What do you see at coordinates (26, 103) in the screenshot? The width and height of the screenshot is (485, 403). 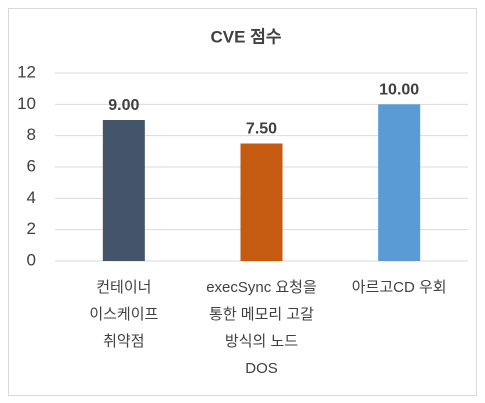 I see `y-tick-label: 10` at bounding box center [26, 103].